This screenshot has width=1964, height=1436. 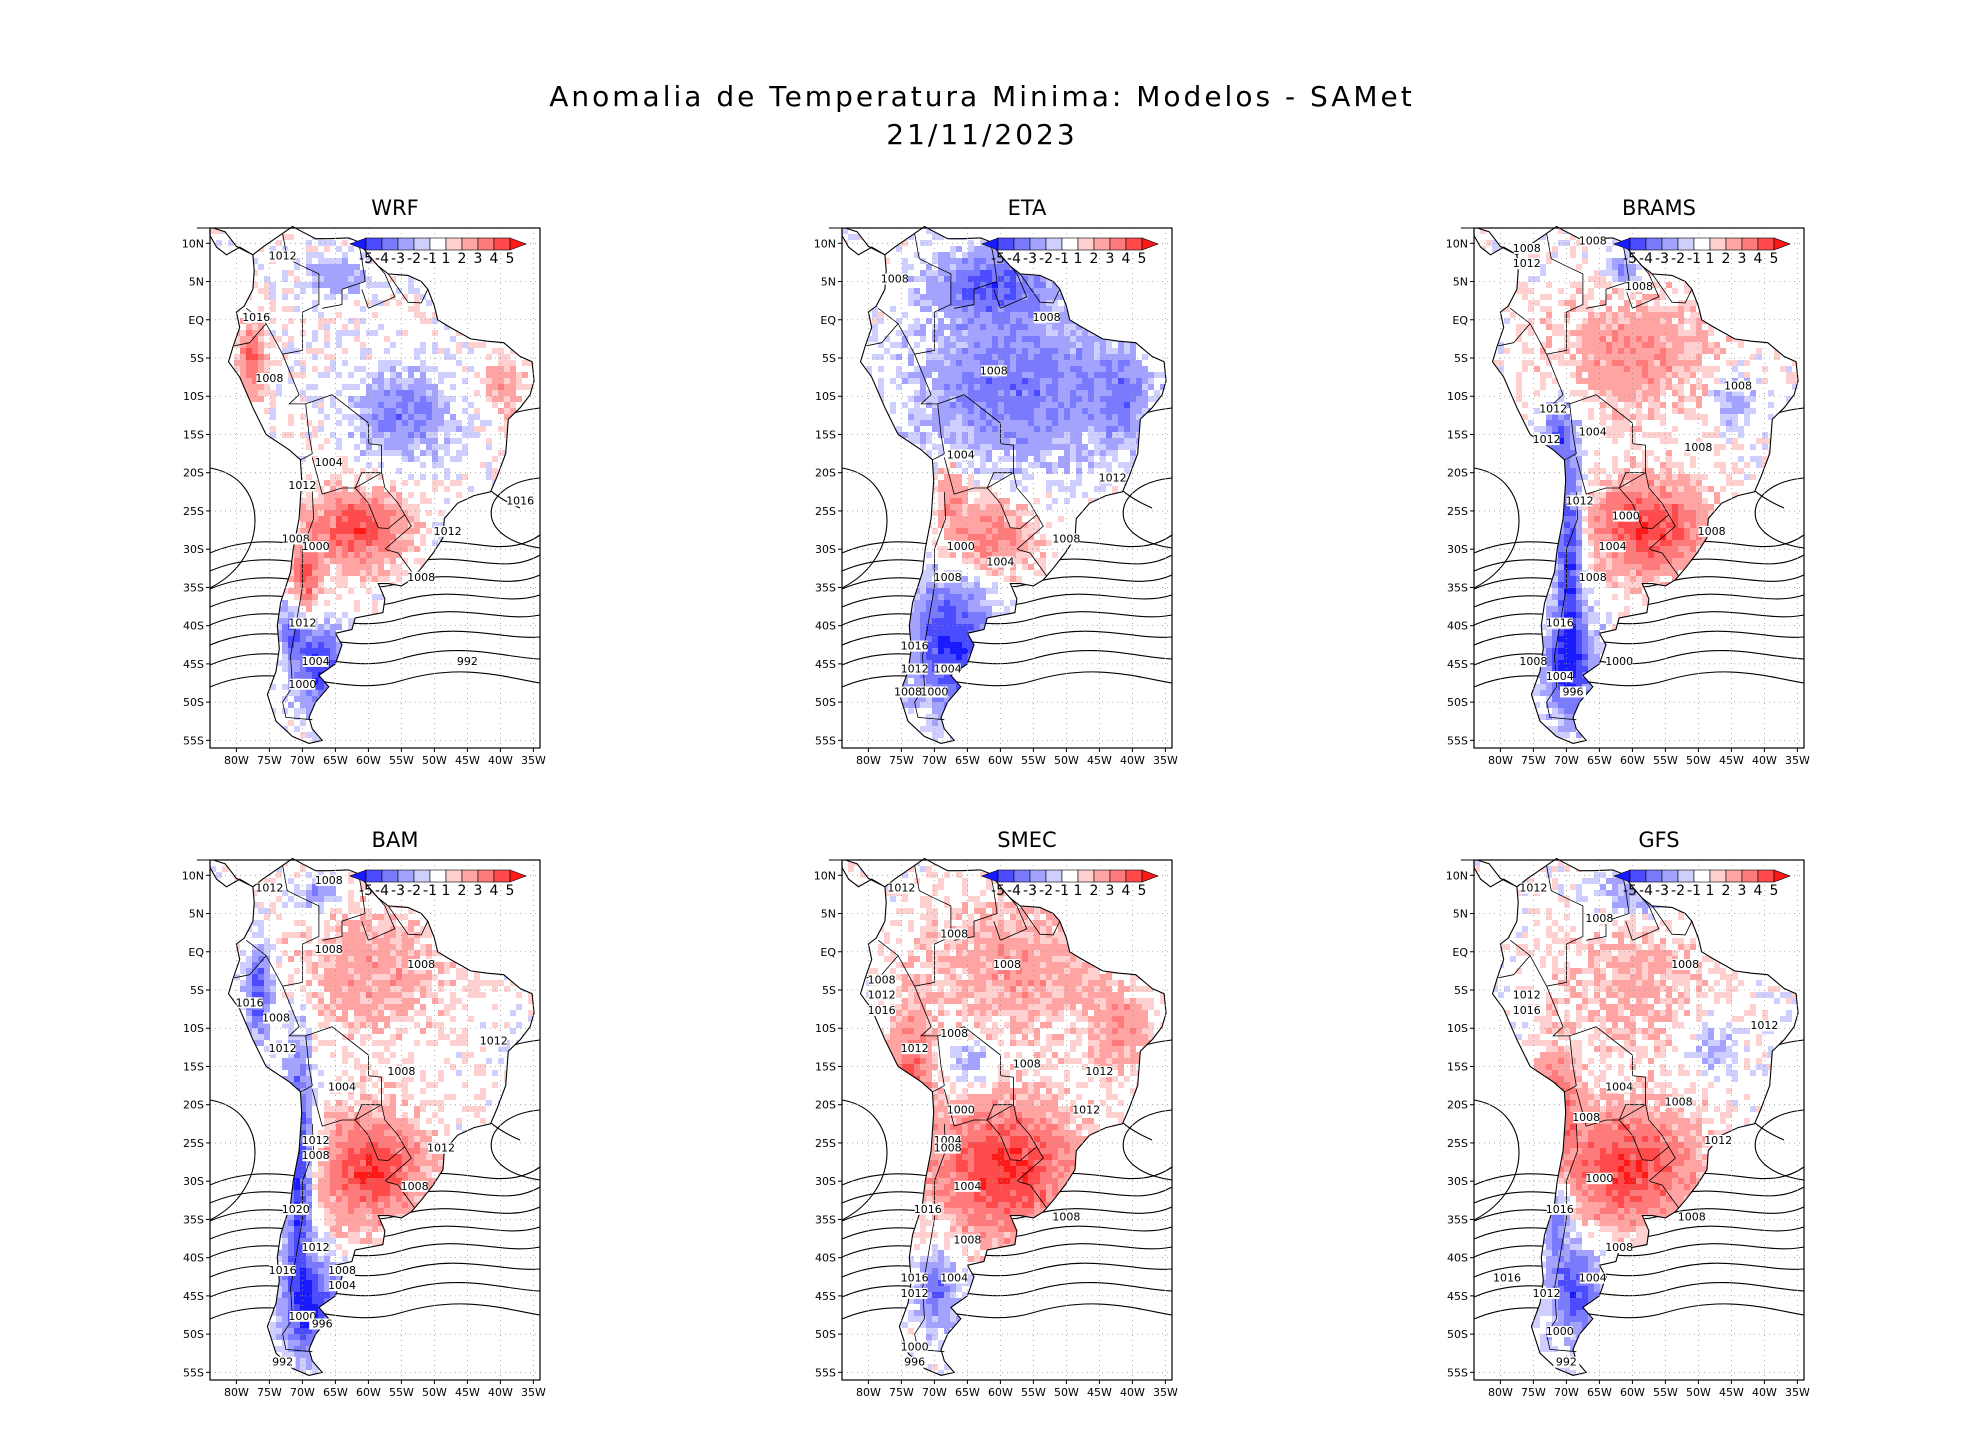 I want to click on lat-tick-label: 45S, so click(x=825, y=664).